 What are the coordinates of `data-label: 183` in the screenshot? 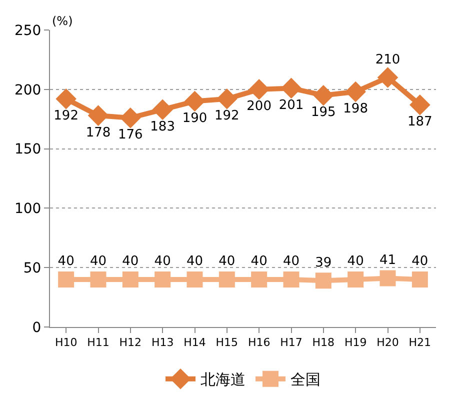 It's located at (162, 126).